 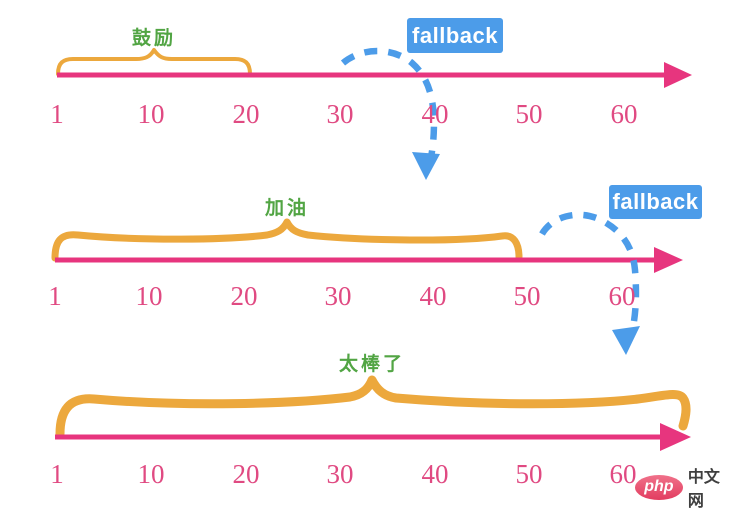 What do you see at coordinates (373, 407) in the screenshot?
I see `brace-row3` at bounding box center [373, 407].